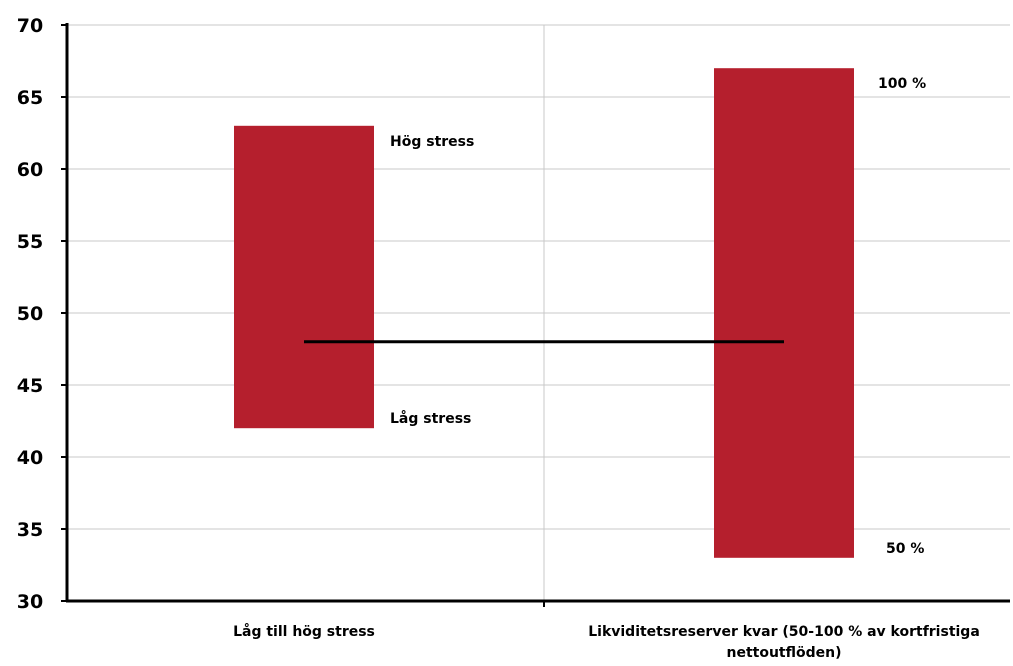 The height and width of the screenshot is (666, 1013). I want to click on y-tick-label-50: 50, so click(30, 314).